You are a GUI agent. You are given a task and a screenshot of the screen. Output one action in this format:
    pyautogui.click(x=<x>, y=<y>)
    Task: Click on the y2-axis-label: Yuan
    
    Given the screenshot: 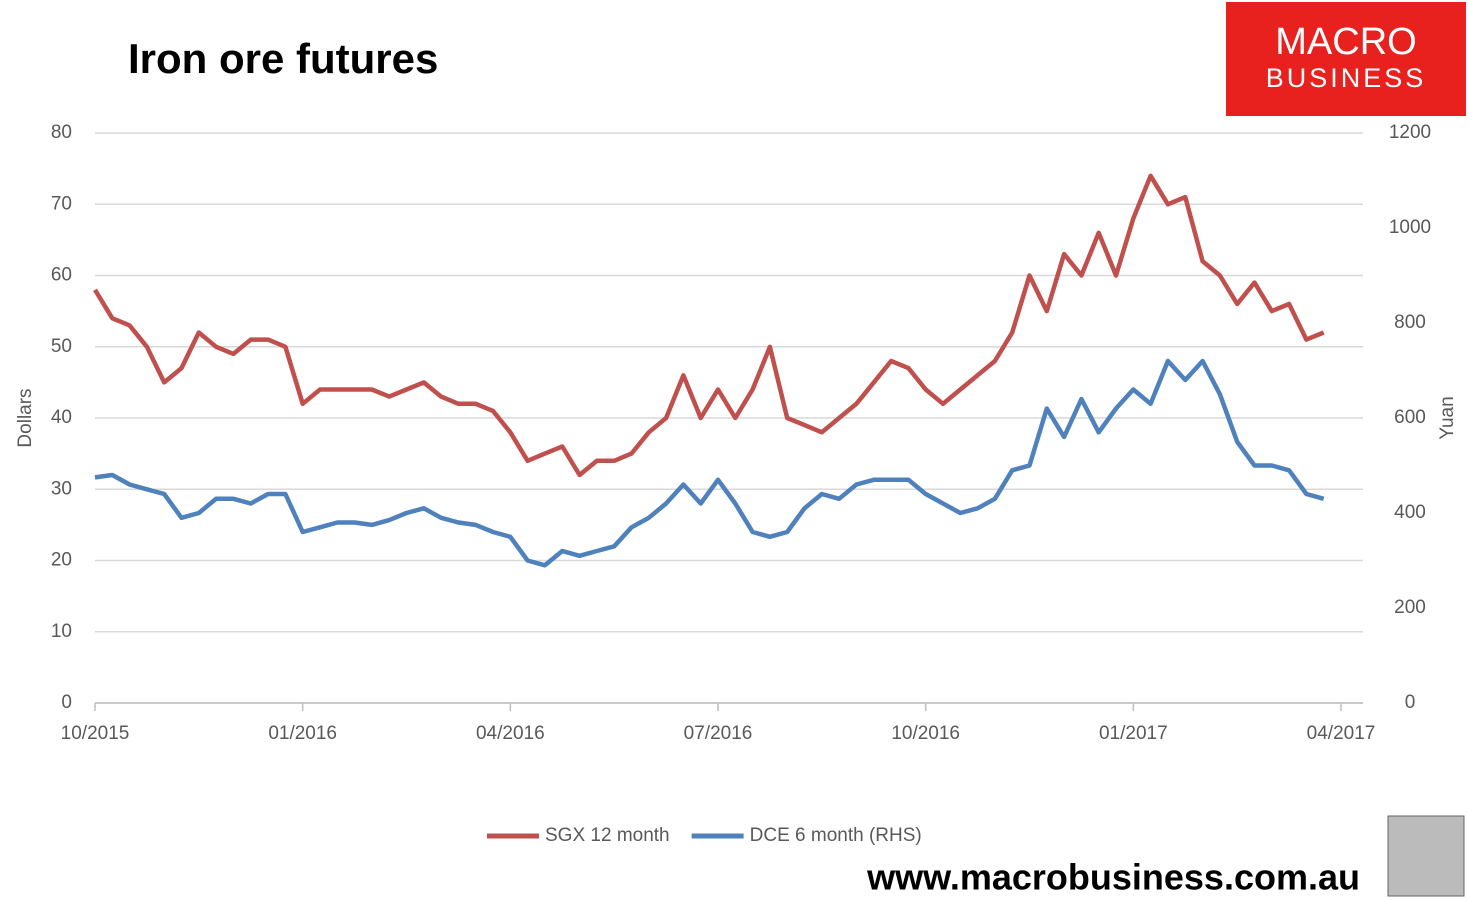 What is the action you would take?
    pyautogui.click(x=1447, y=417)
    